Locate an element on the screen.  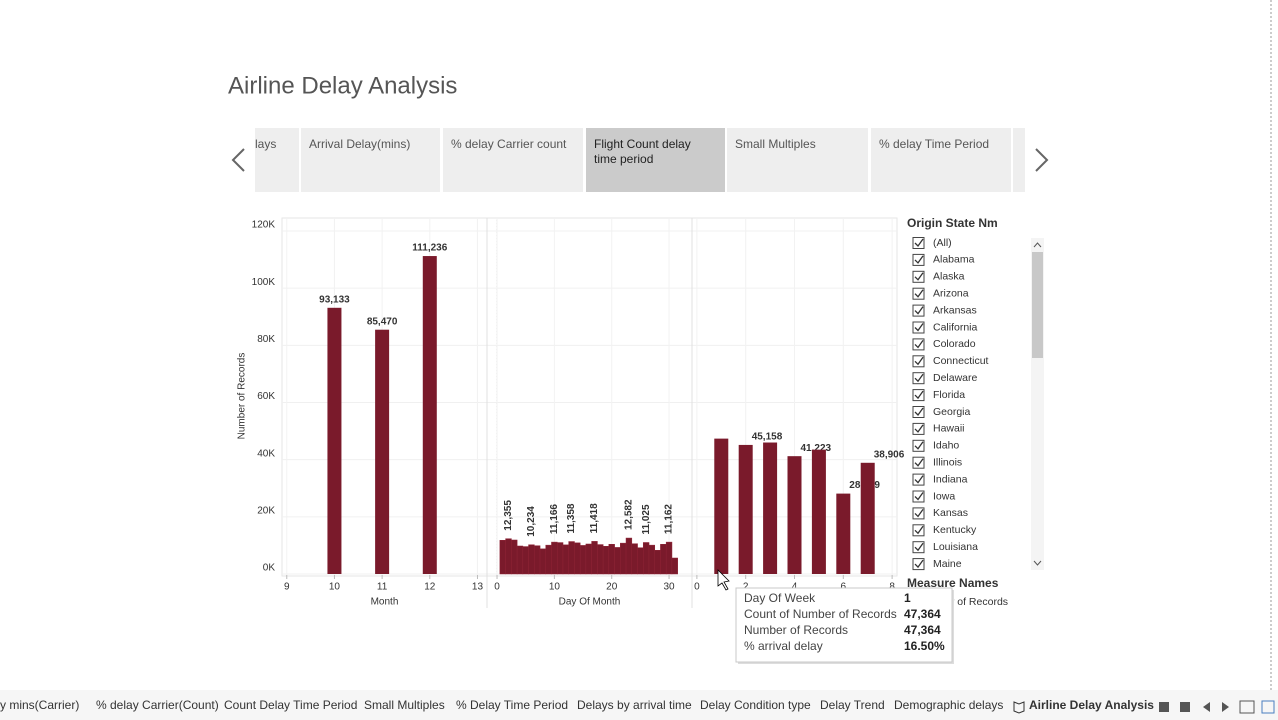
sheet-tab: y mins(Carrier) is located at coordinates (39, 705).